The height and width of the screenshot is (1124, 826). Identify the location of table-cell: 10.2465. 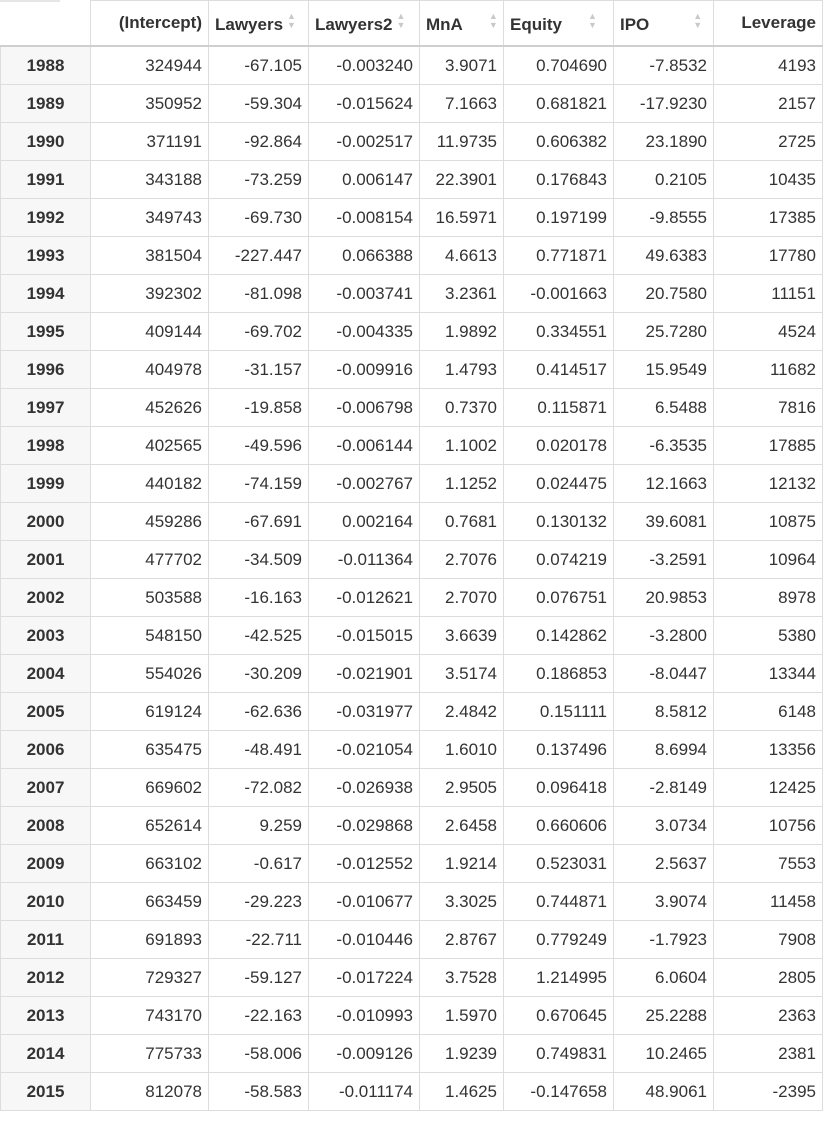
(663, 1053).